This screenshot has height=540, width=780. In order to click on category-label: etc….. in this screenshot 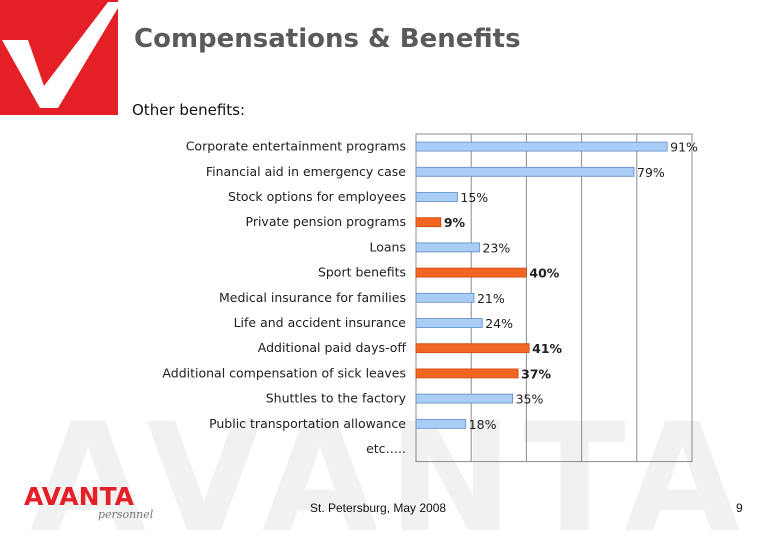, I will do `click(386, 448)`.